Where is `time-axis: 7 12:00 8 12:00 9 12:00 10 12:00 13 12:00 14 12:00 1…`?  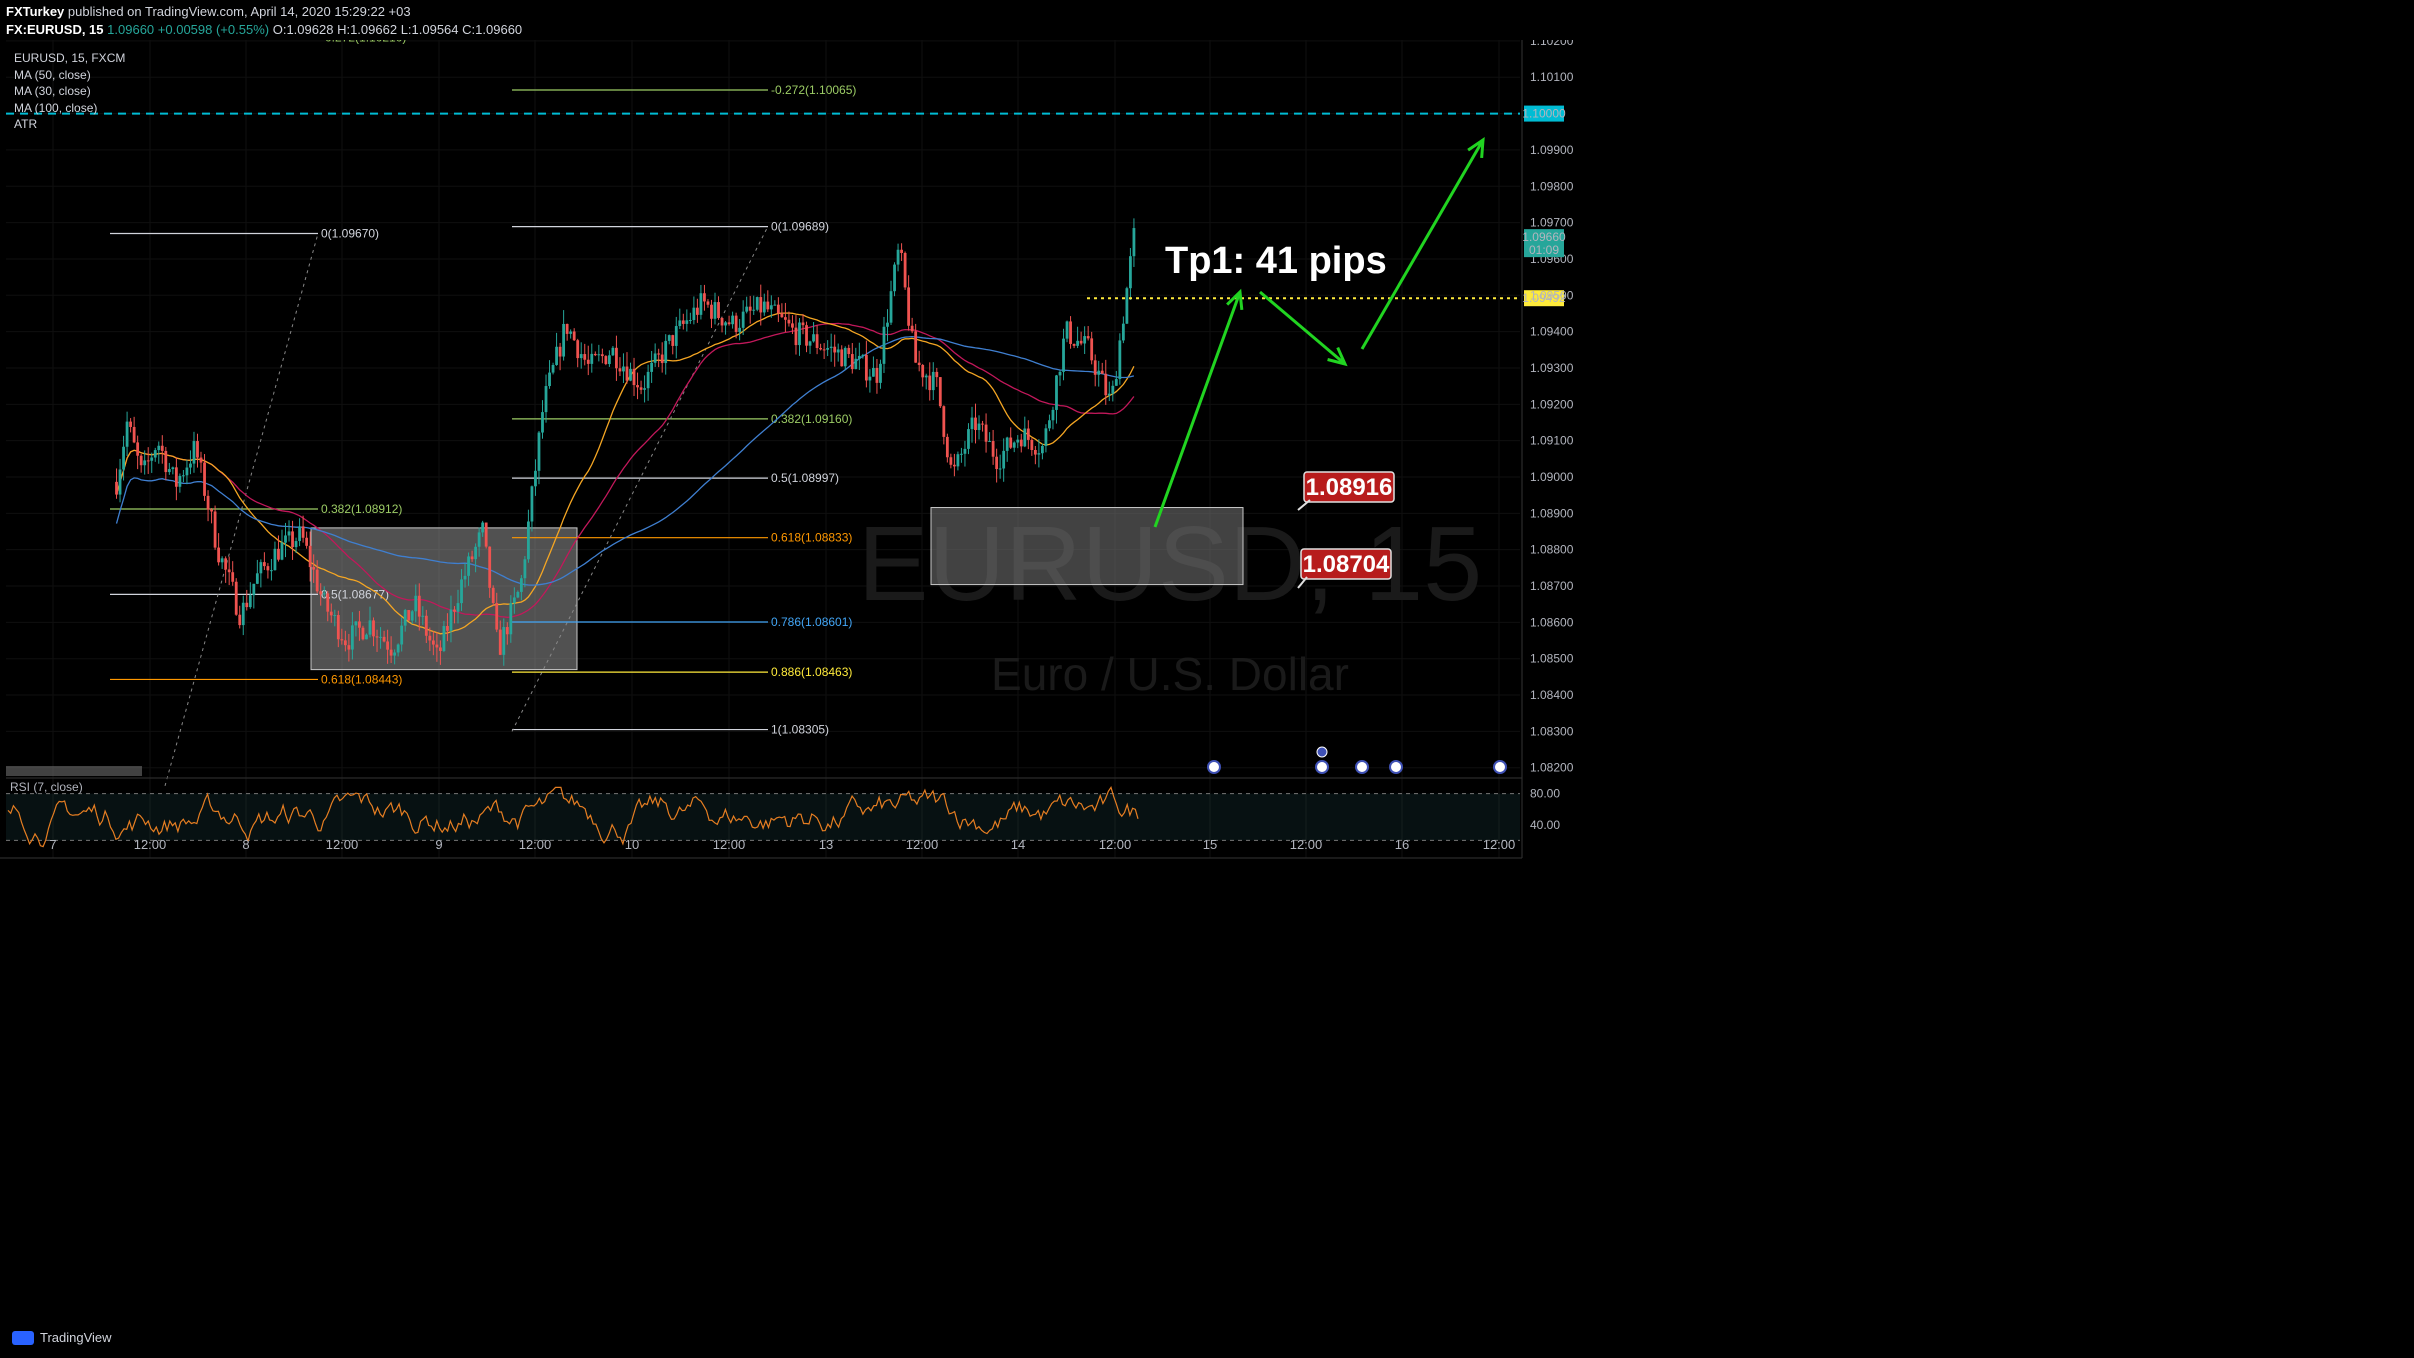
time-axis: 7 12:00 8 12:00 9 12:00 10 12:00 13 12:00 14 12:00 1… is located at coordinates (761, 848).